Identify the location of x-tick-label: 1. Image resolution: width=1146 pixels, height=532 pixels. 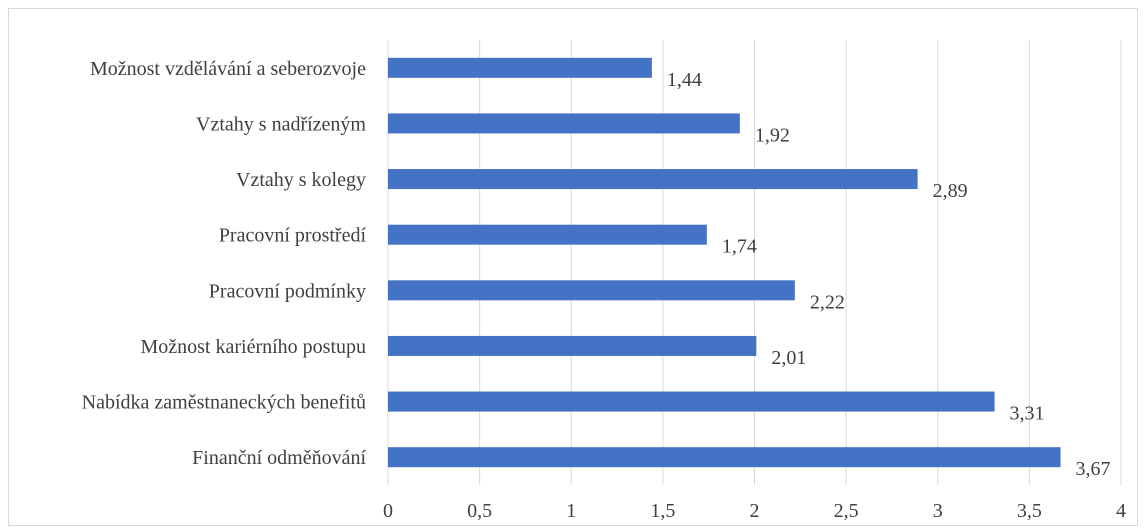
(571, 511).